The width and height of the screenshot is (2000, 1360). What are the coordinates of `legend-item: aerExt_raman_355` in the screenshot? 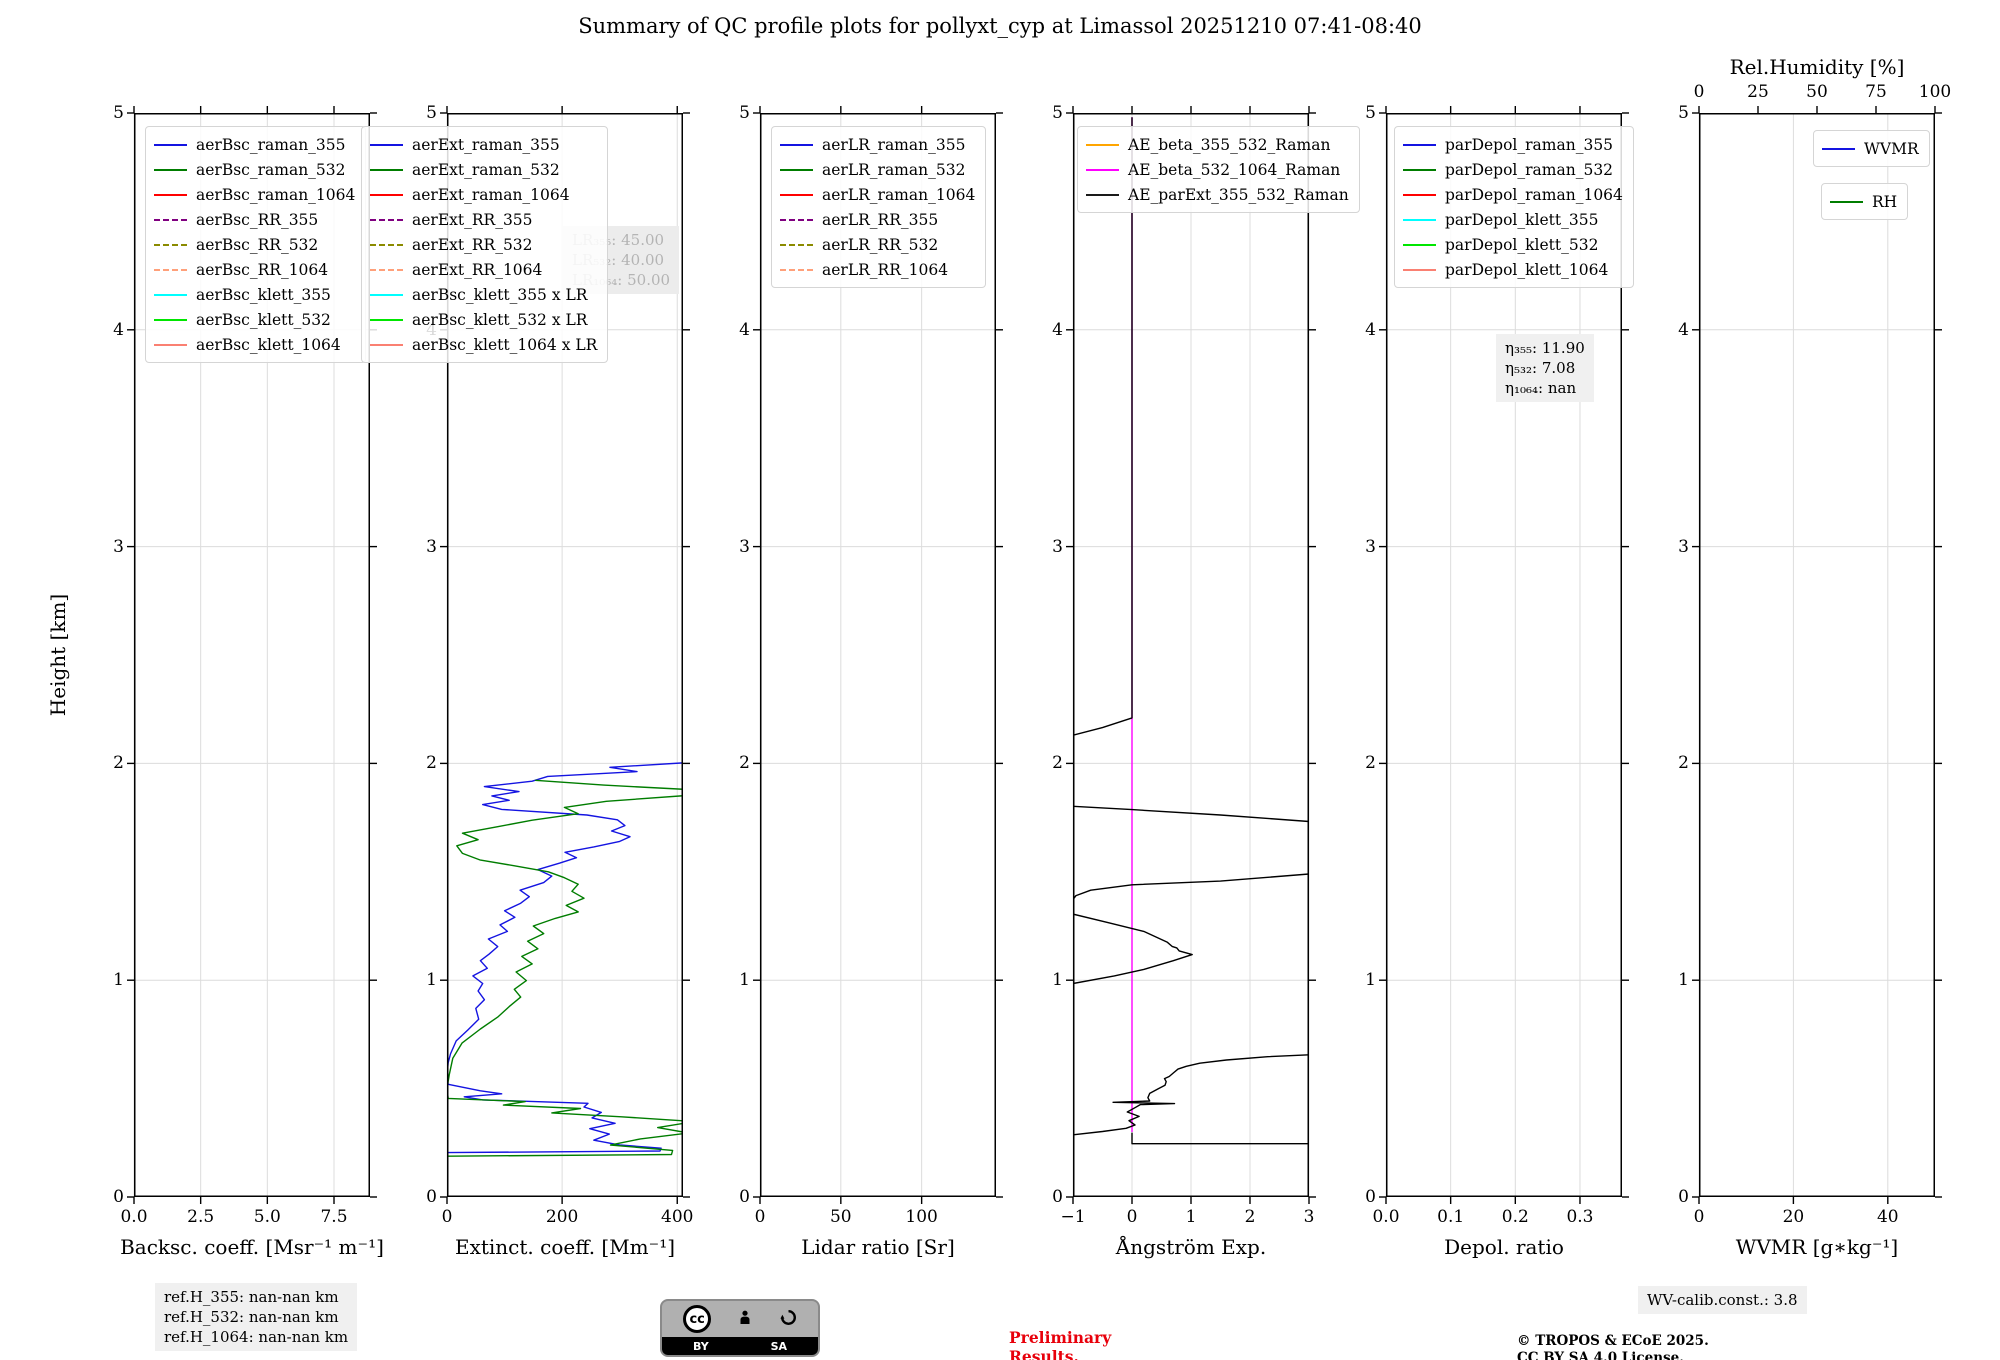 It's located at (483, 144).